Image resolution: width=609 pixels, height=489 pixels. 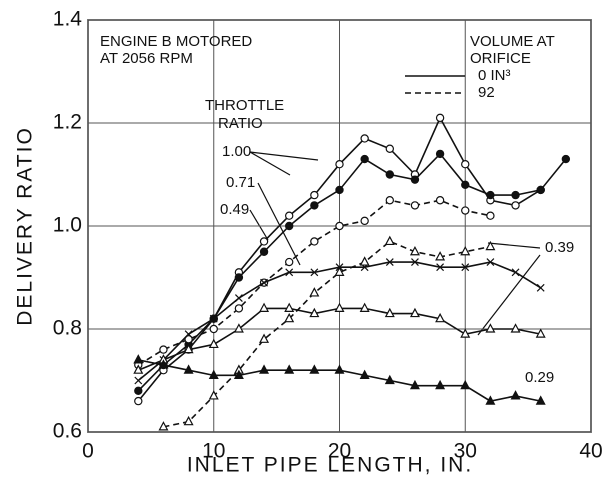 What do you see at coordinates (539, 377) in the screenshot?
I see `annotation: 0.29` at bounding box center [539, 377].